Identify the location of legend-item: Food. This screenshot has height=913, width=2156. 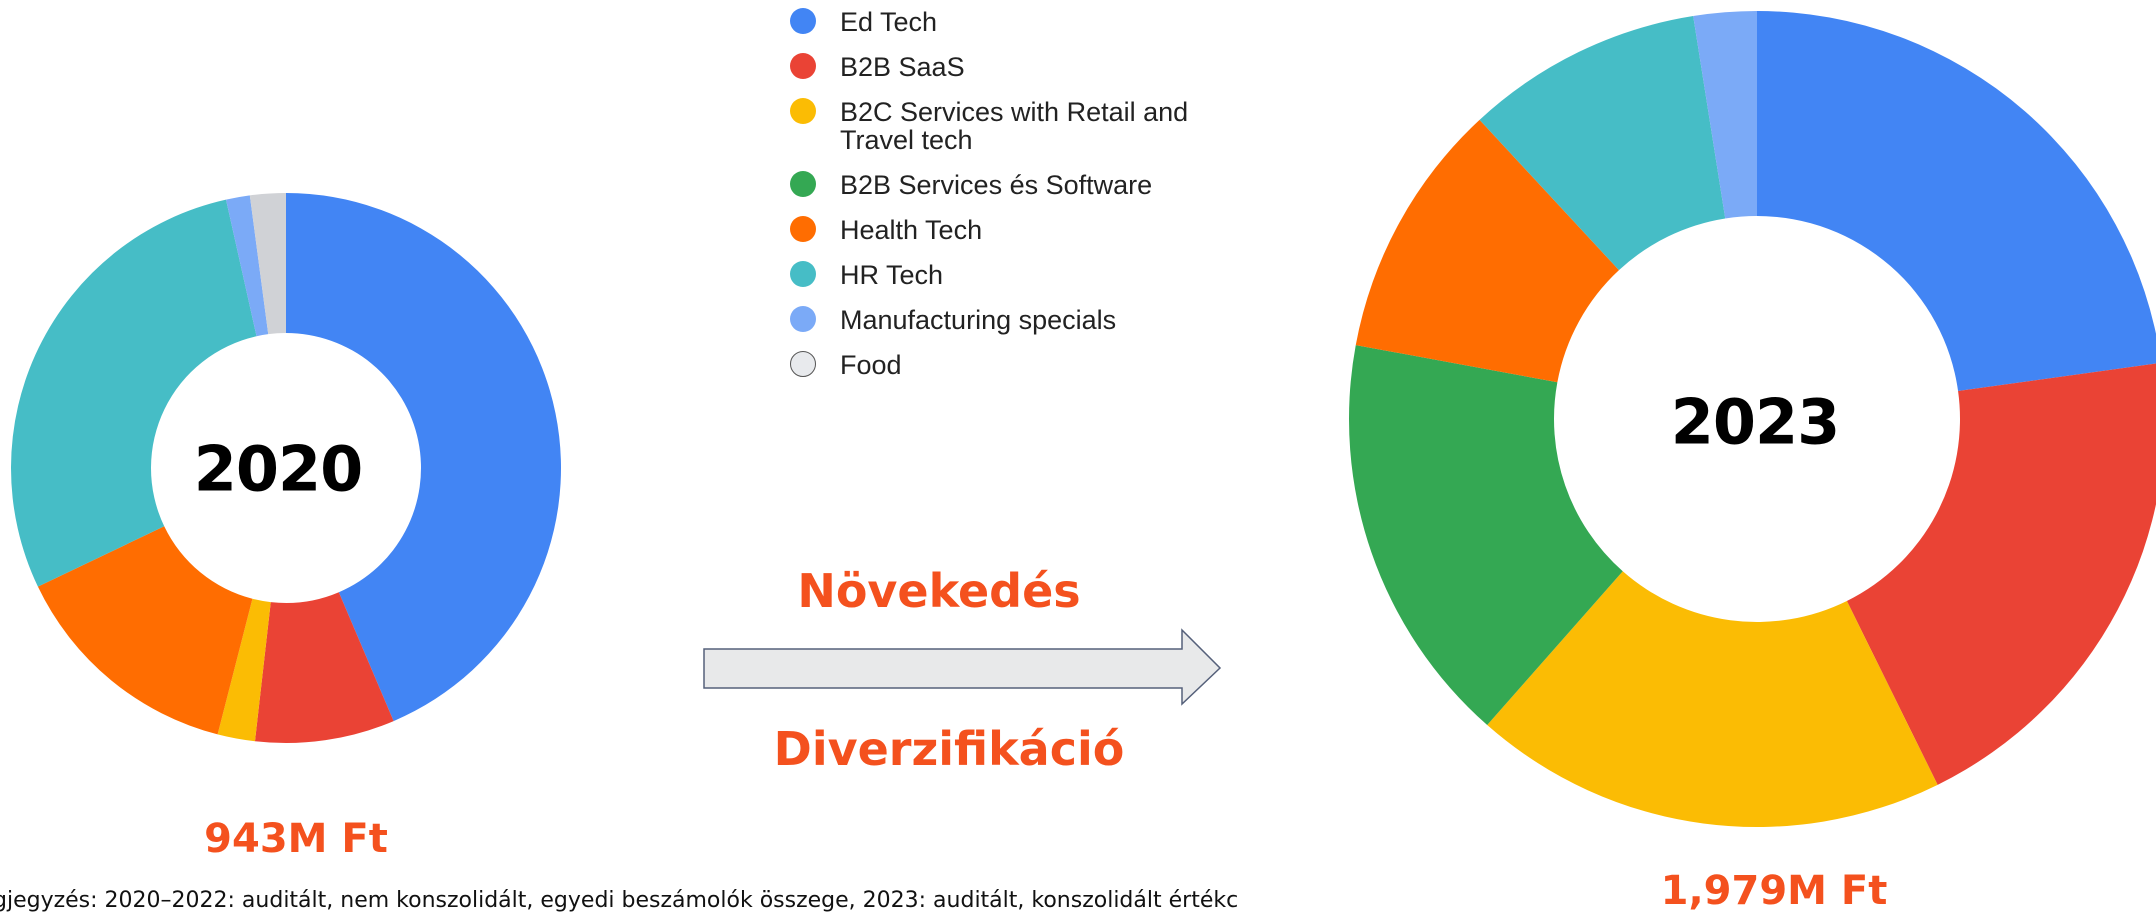
(1010, 365).